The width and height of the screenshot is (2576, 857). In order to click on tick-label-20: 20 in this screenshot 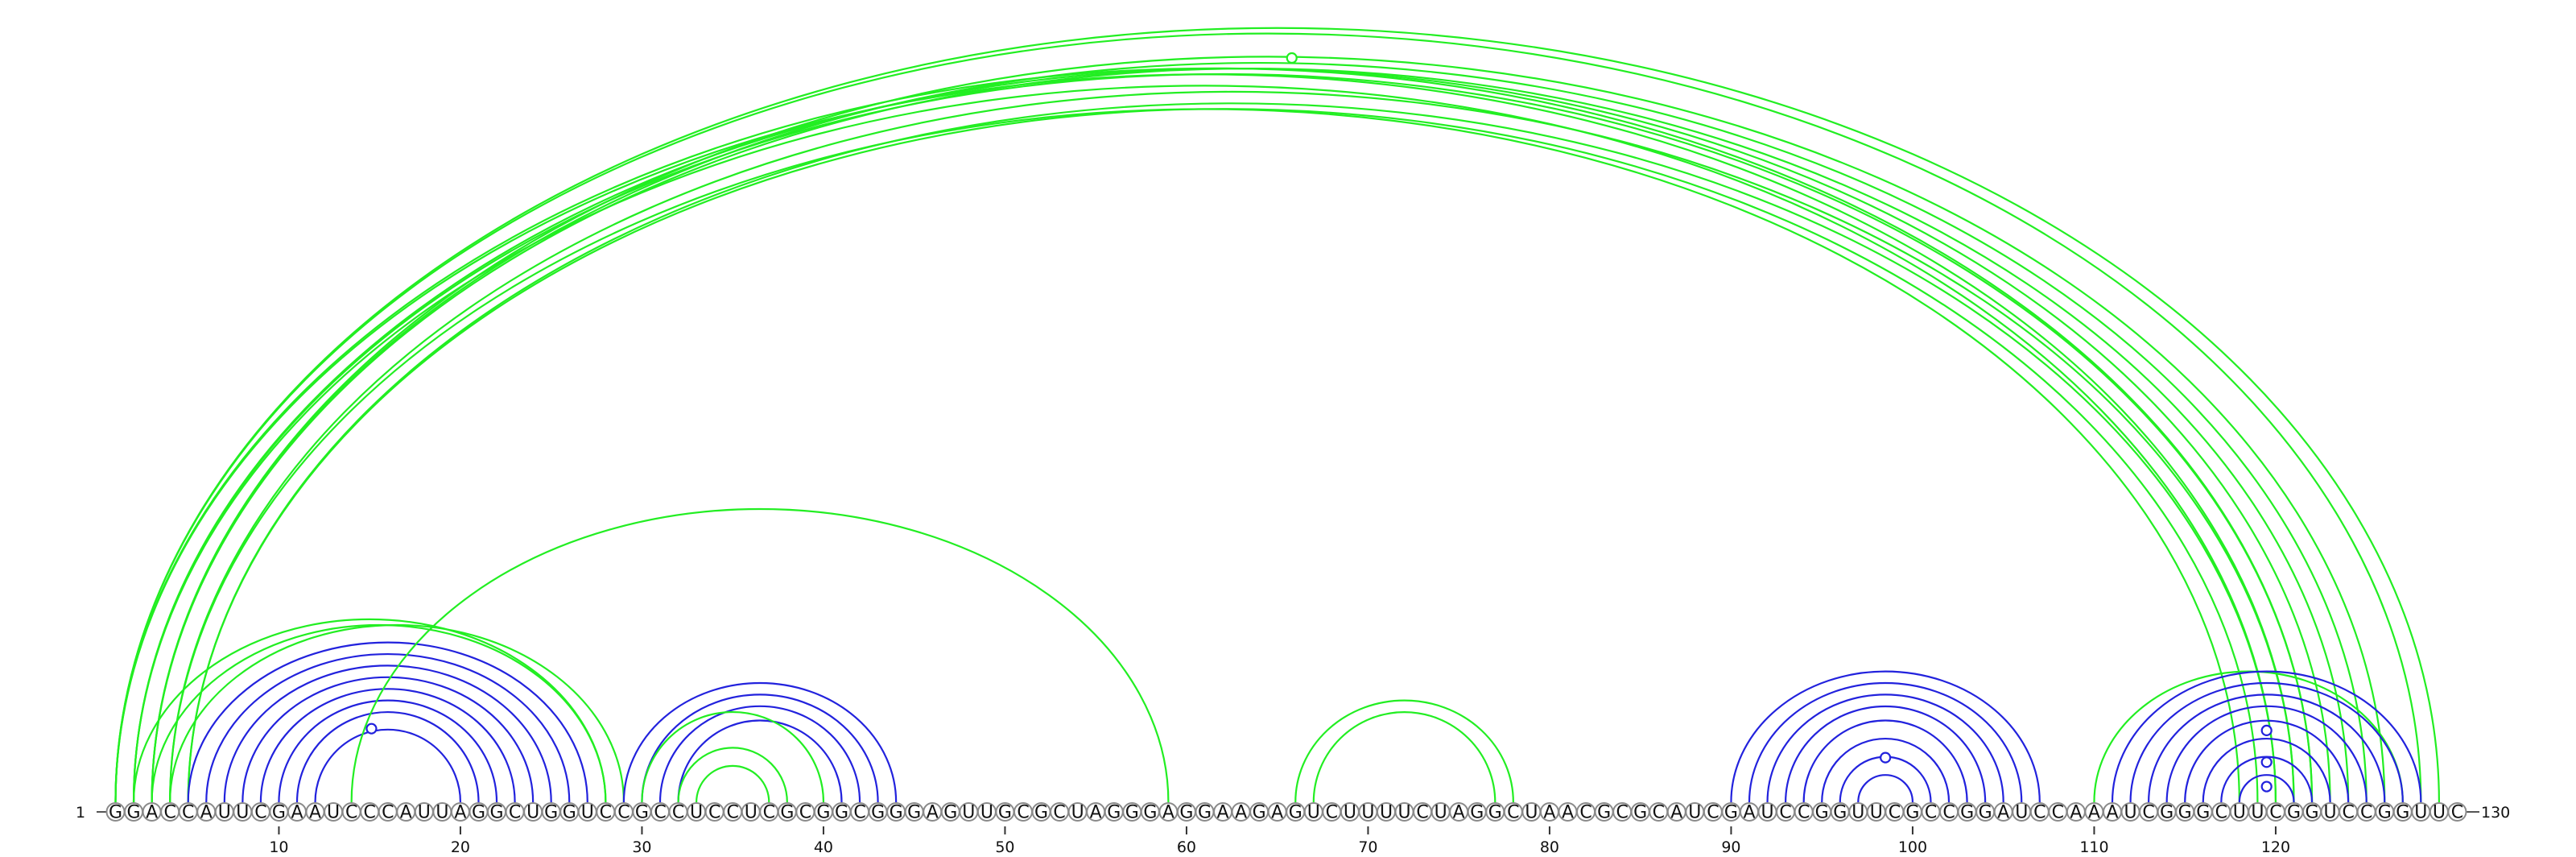, I will do `click(460, 847)`.